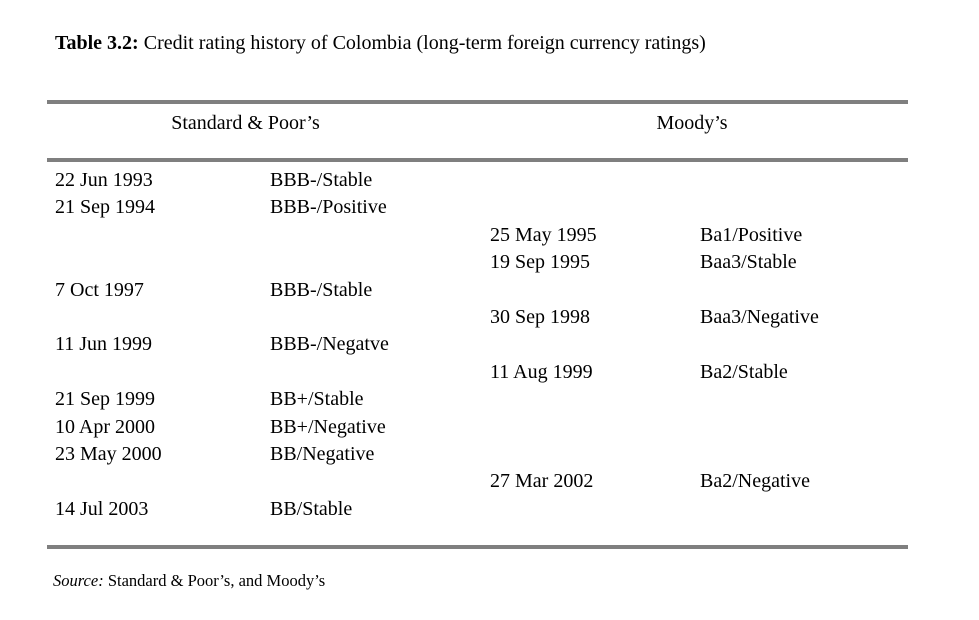 The width and height of the screenshot is (979, 620). I want to click on moodys-date-cell: 30 Sep 1998, so click(540, 316).